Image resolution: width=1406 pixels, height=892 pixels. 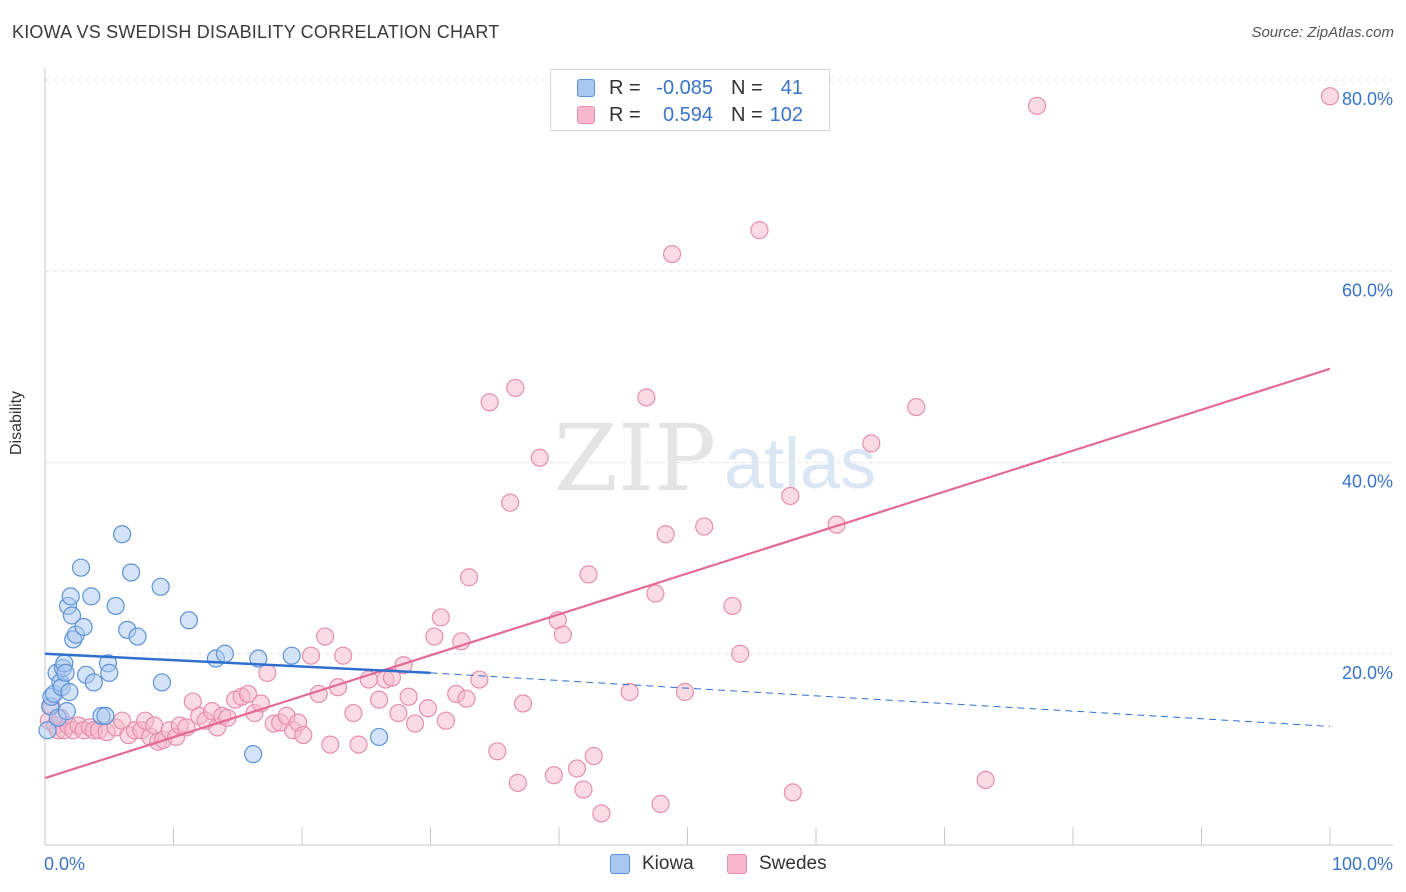 I want to click on series-legend: Kiowa Swedes, so click(x=703, y=865).